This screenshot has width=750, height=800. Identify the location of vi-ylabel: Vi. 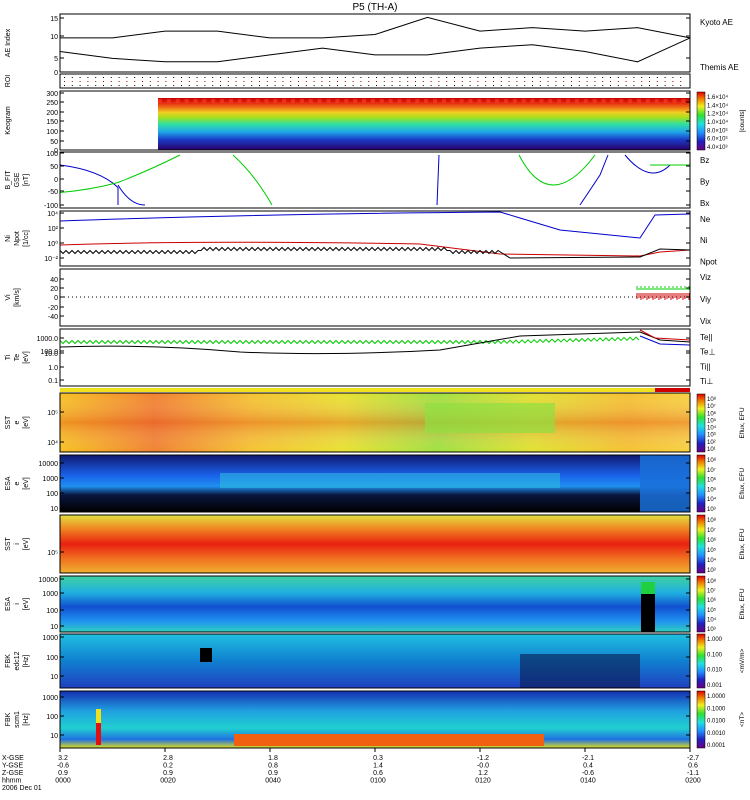
(8, 297).